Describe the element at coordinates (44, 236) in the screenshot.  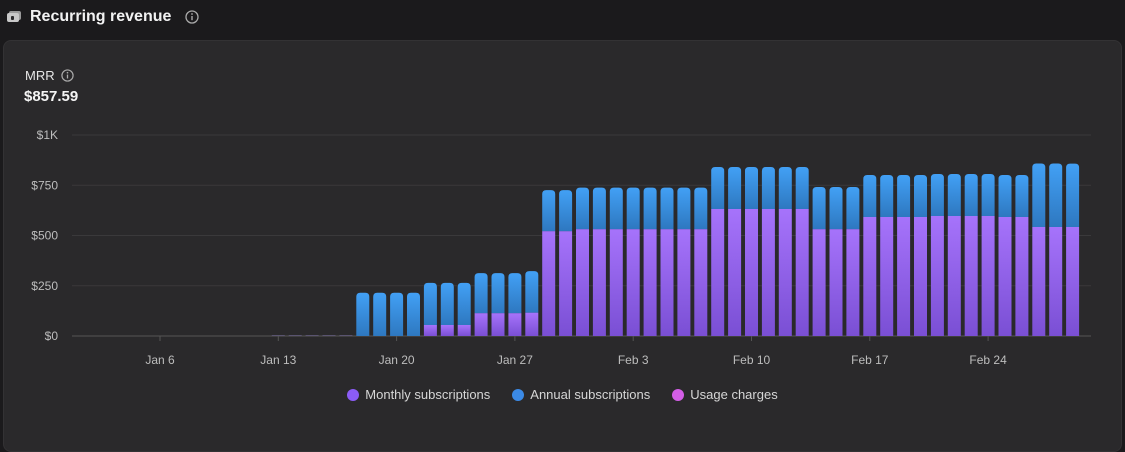
I see `y-tick-label: $500` at that location.